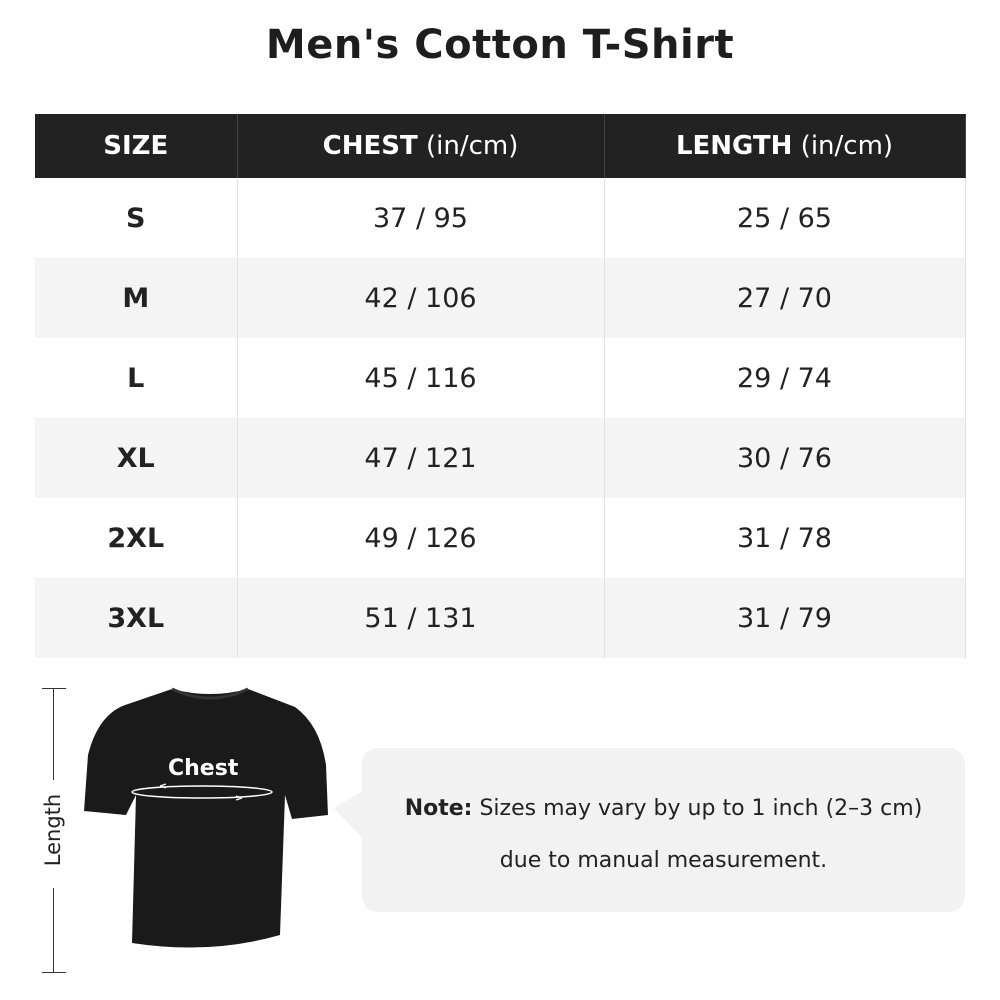 The image size is (1000, 1000). Describe the element at coordinates (421, 218) in the screenshot. I see `chest-cell: 37 / 95` at that location.